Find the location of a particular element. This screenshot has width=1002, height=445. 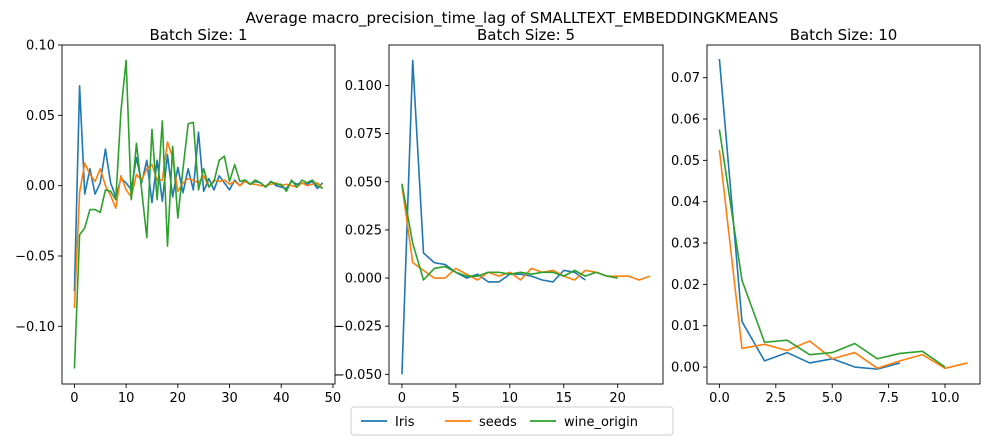

x-tick-label: 7.5 is located at coordinates (888, 398).